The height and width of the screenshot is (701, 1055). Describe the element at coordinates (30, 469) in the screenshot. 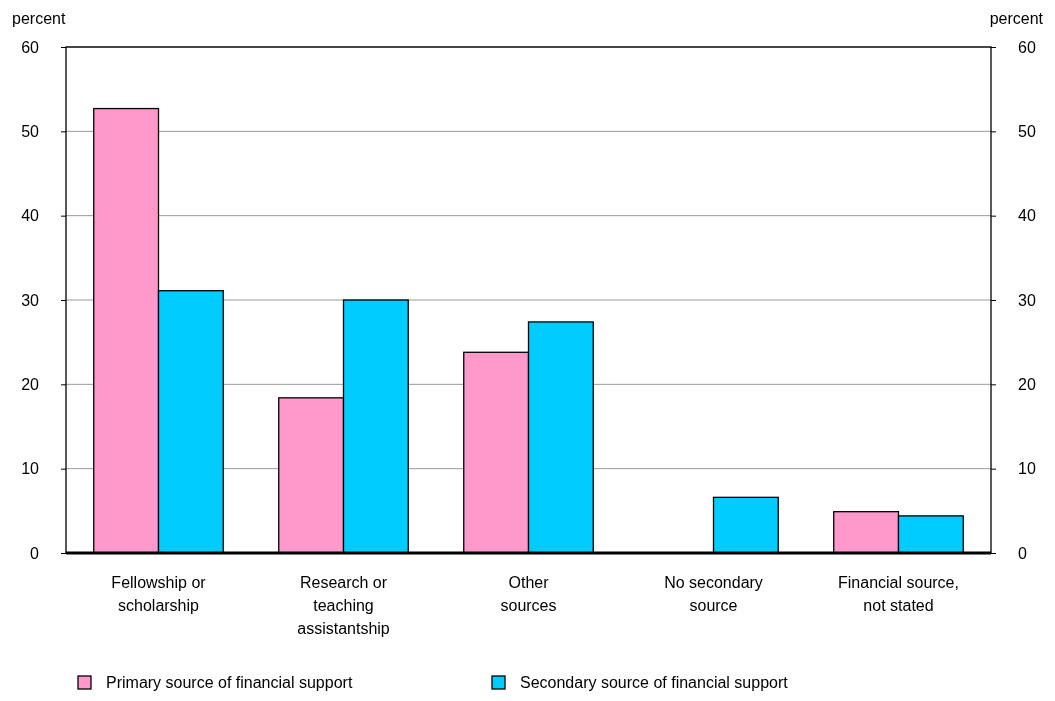

I see `y-tick-label: 10` at that location.